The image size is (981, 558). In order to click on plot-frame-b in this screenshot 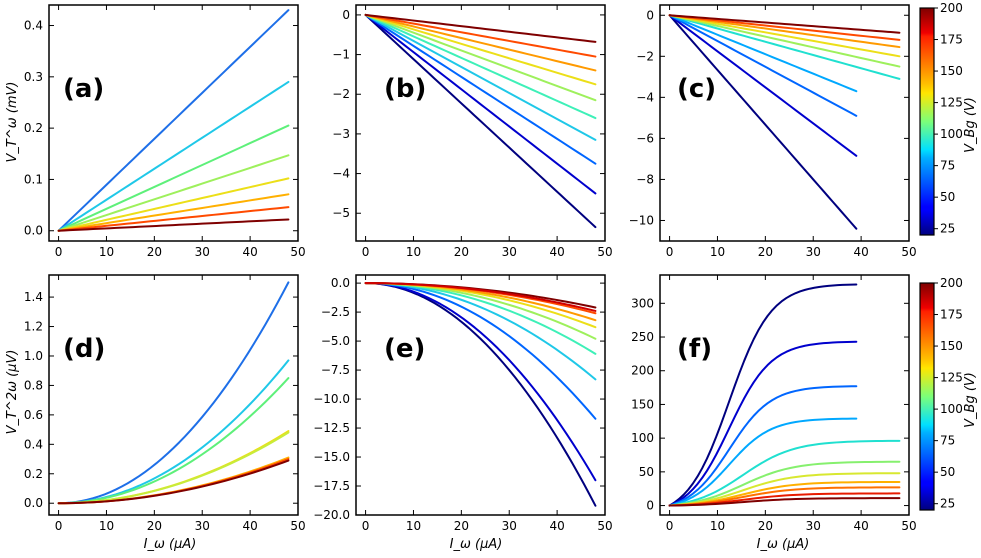, I will do `click(480, 123)`.